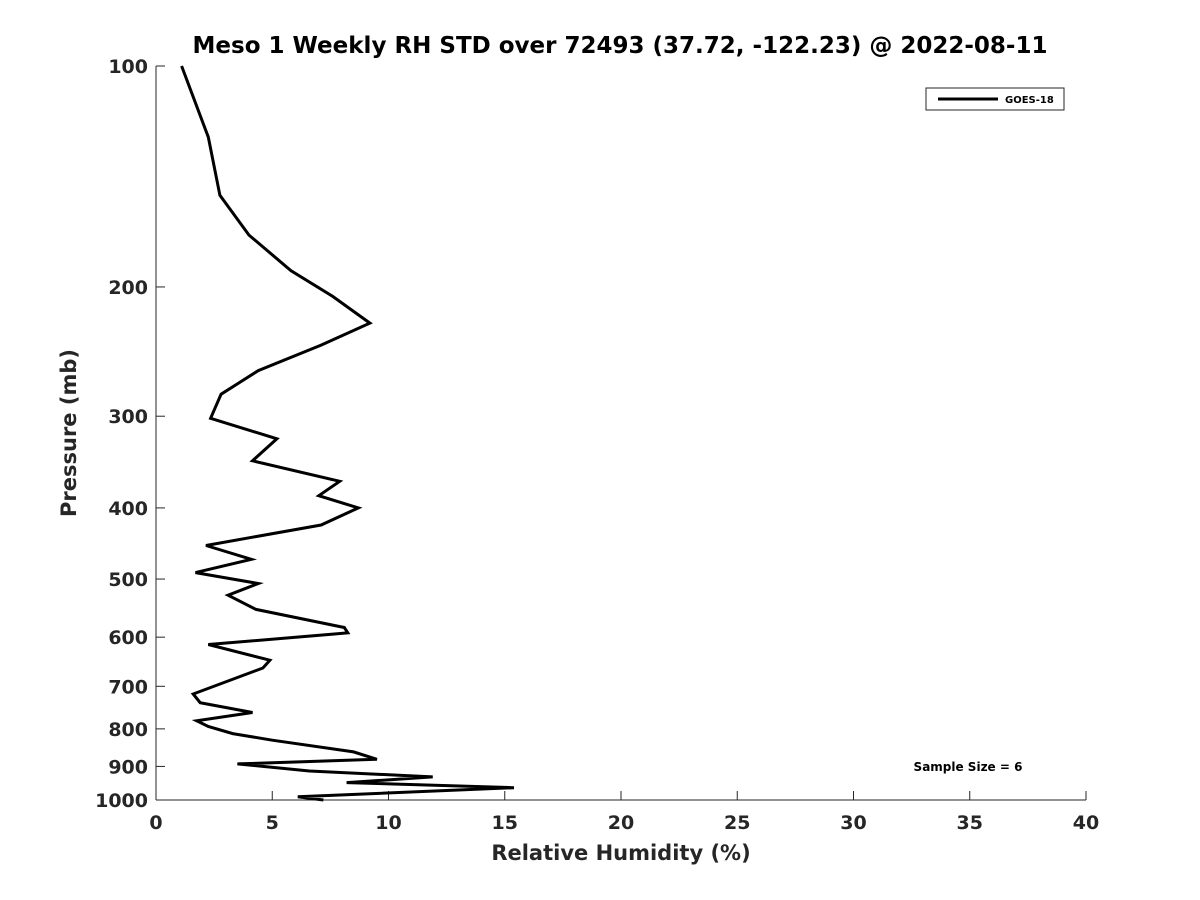  Describe the element at coordinates (128, 67) in the screenshot. I see `y-tick-label: 100` at that location.